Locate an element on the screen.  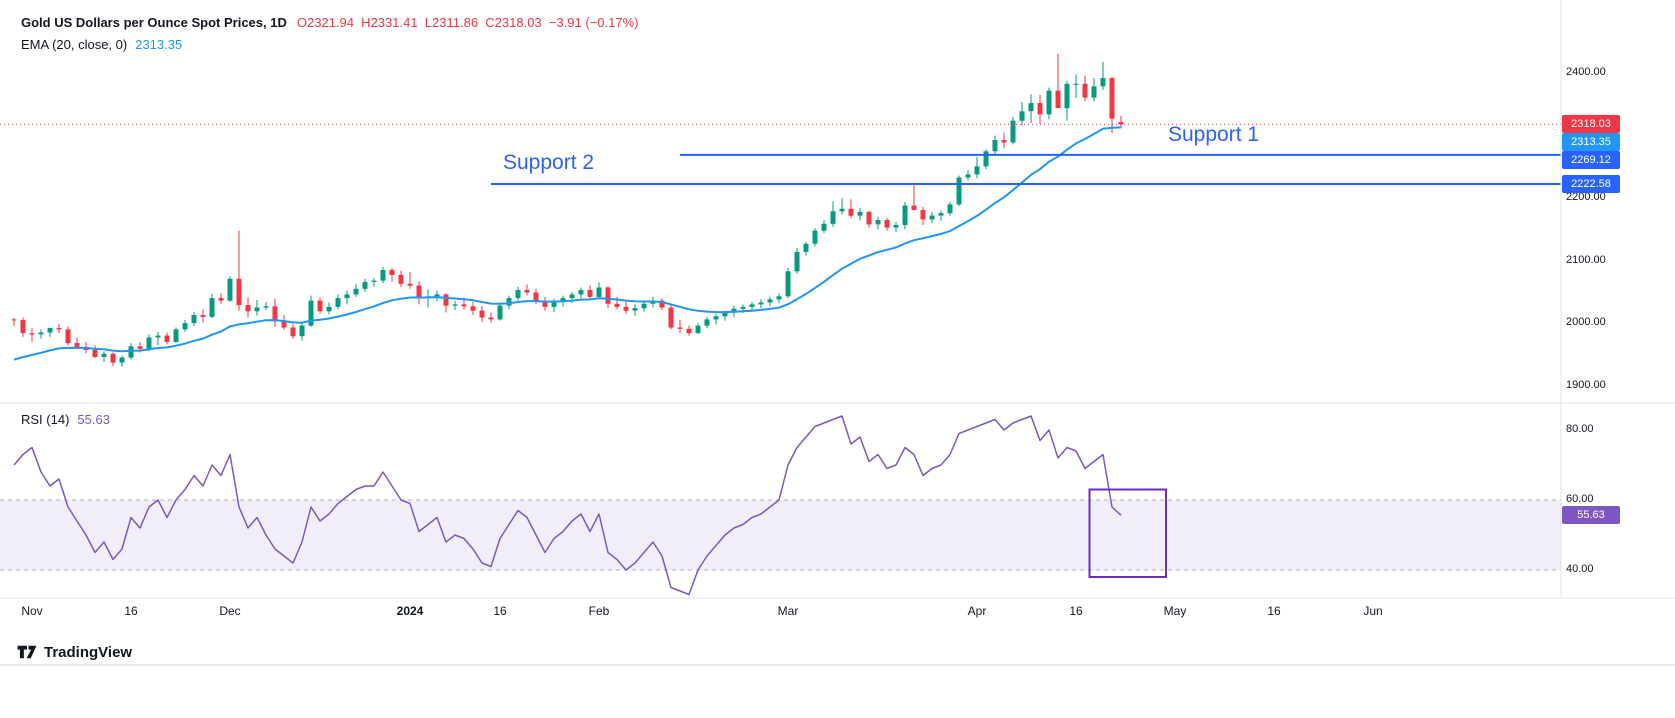
time-tick: Jun is located at coordinates (1373, 611).